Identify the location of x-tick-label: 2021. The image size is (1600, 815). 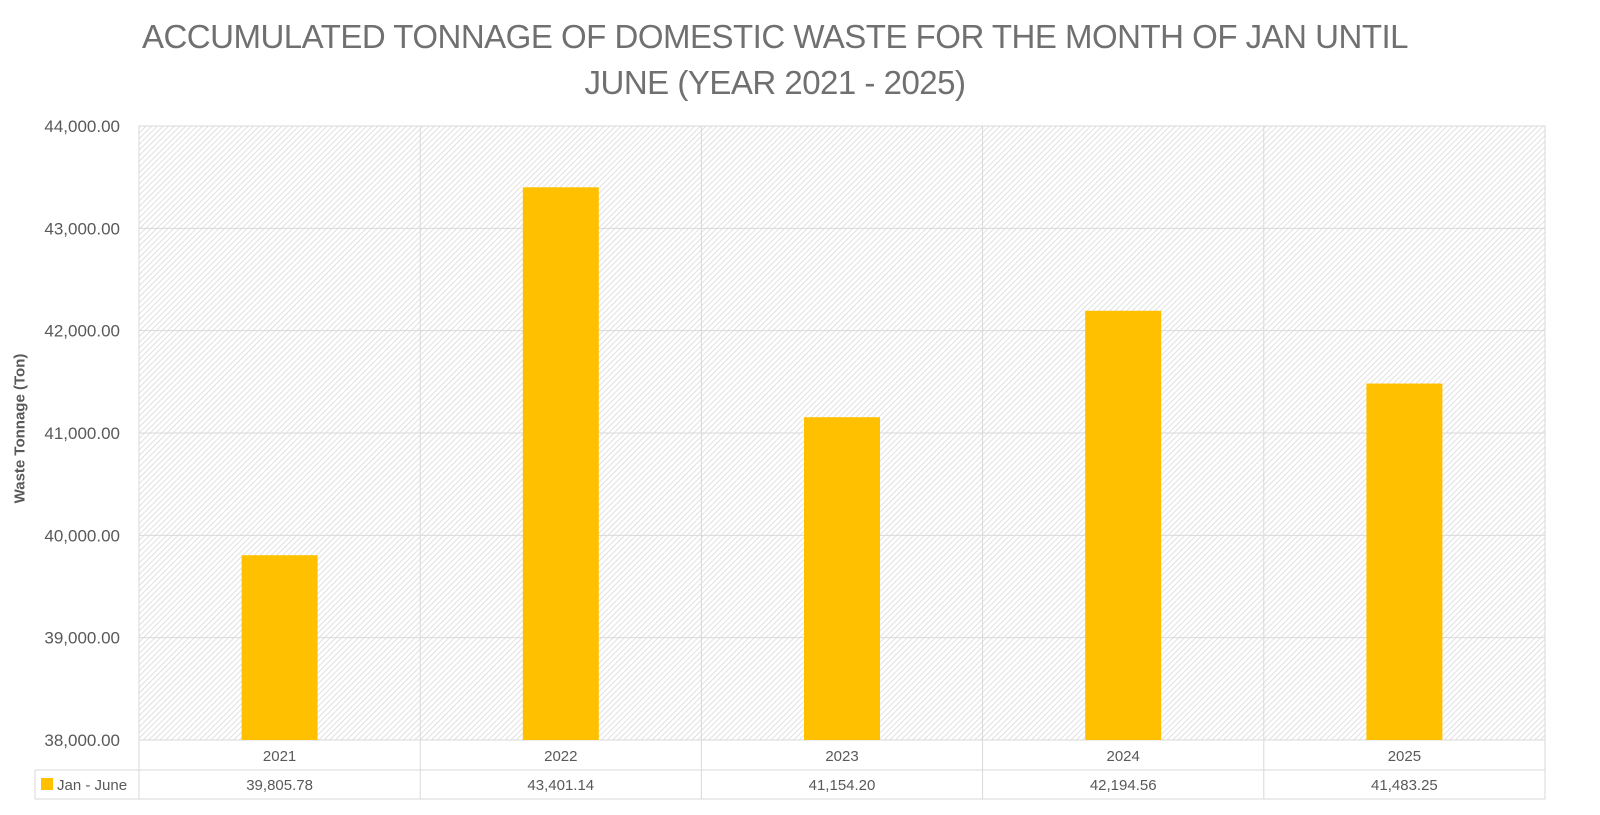
(279, 756).